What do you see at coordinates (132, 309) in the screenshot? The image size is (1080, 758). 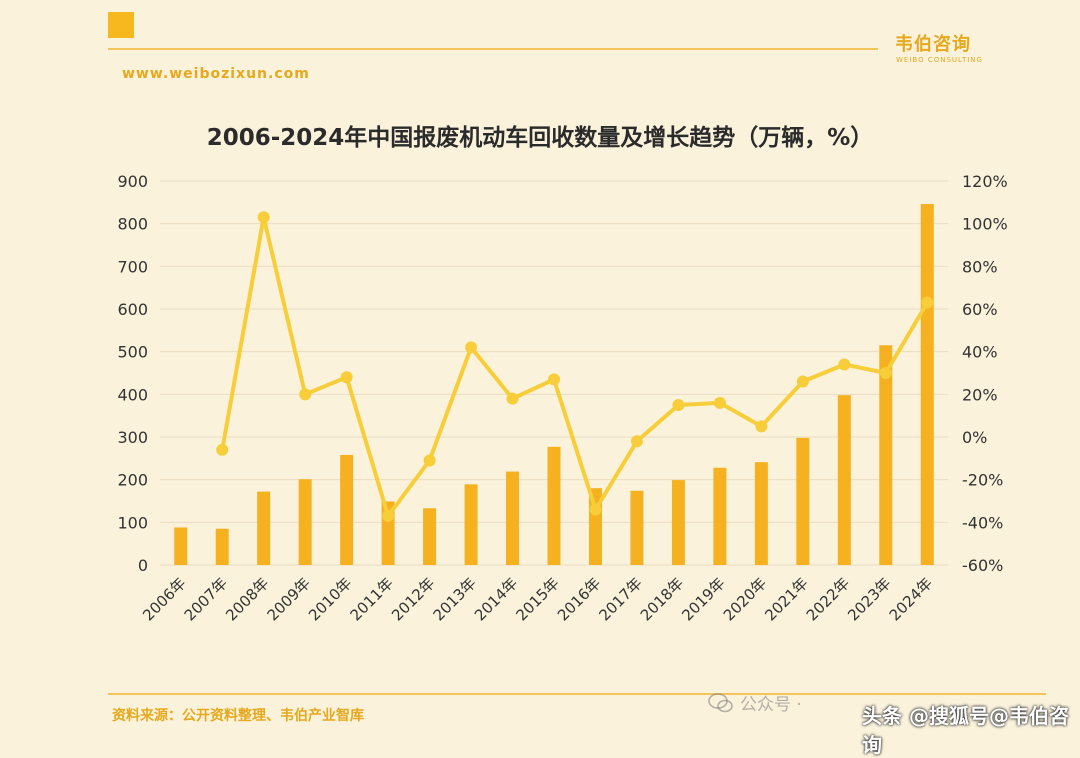 I see `y-tick-label: 600` at bounding box center [132, 309].